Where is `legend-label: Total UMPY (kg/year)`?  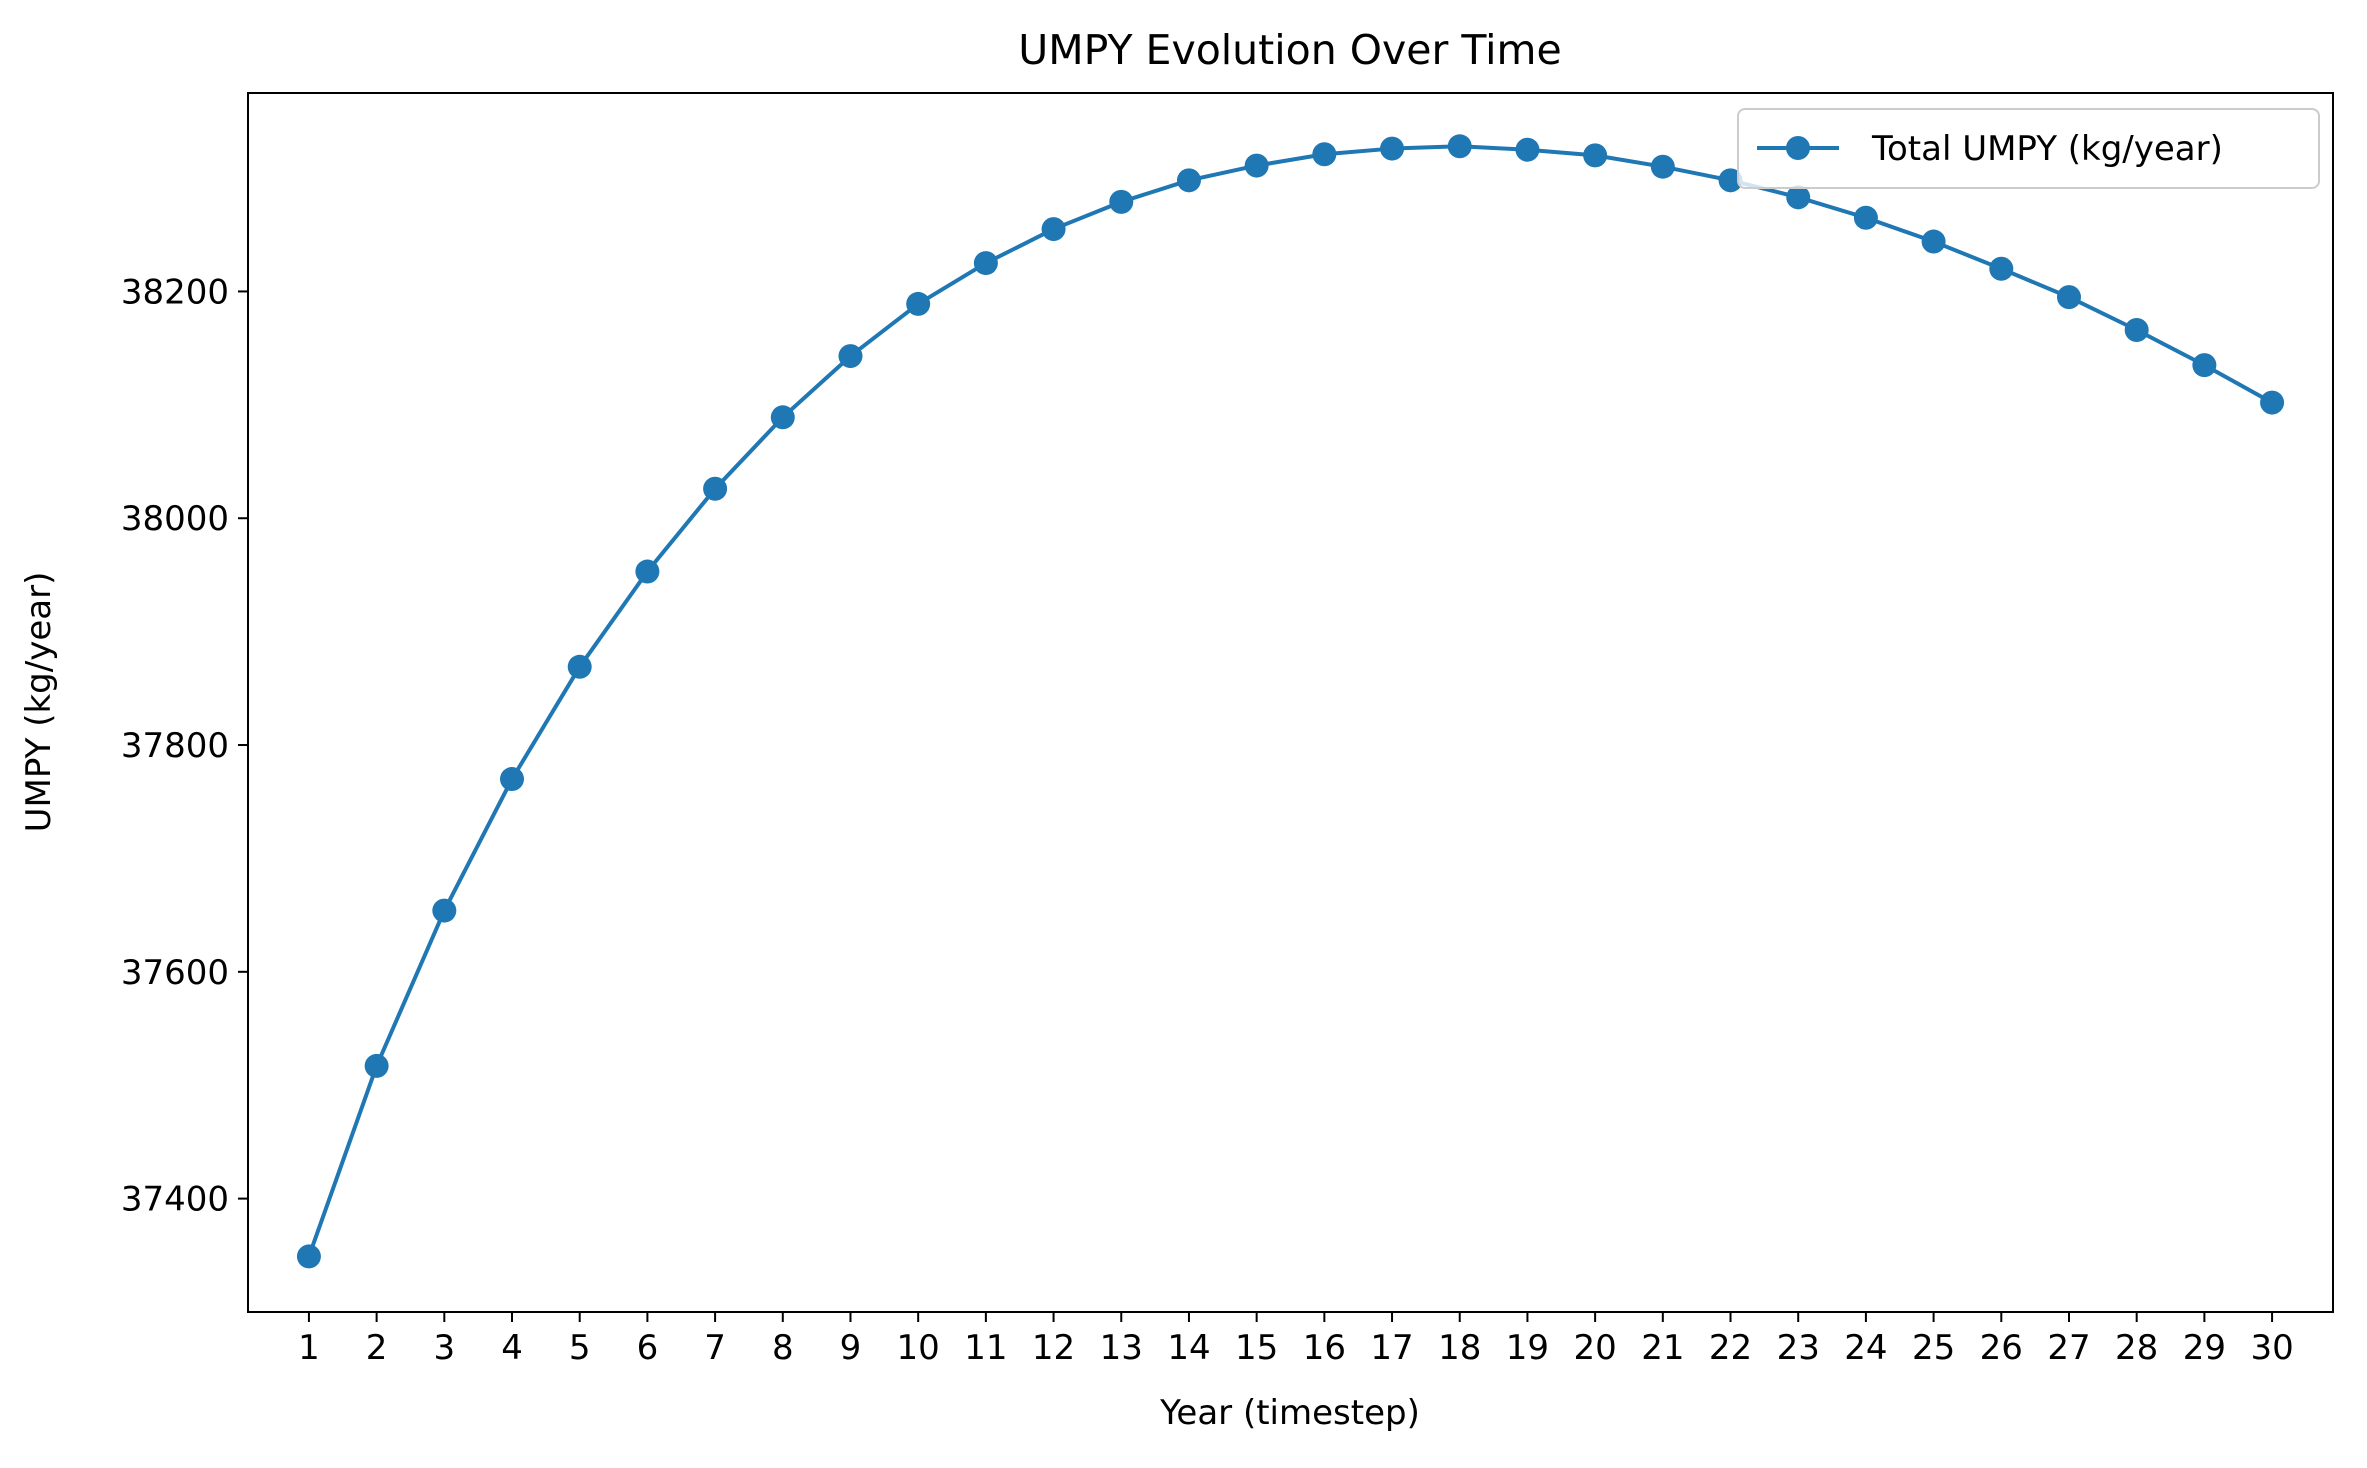
legend-label: Total UMPY (kg/year) is located at coordinates (2047, 149).